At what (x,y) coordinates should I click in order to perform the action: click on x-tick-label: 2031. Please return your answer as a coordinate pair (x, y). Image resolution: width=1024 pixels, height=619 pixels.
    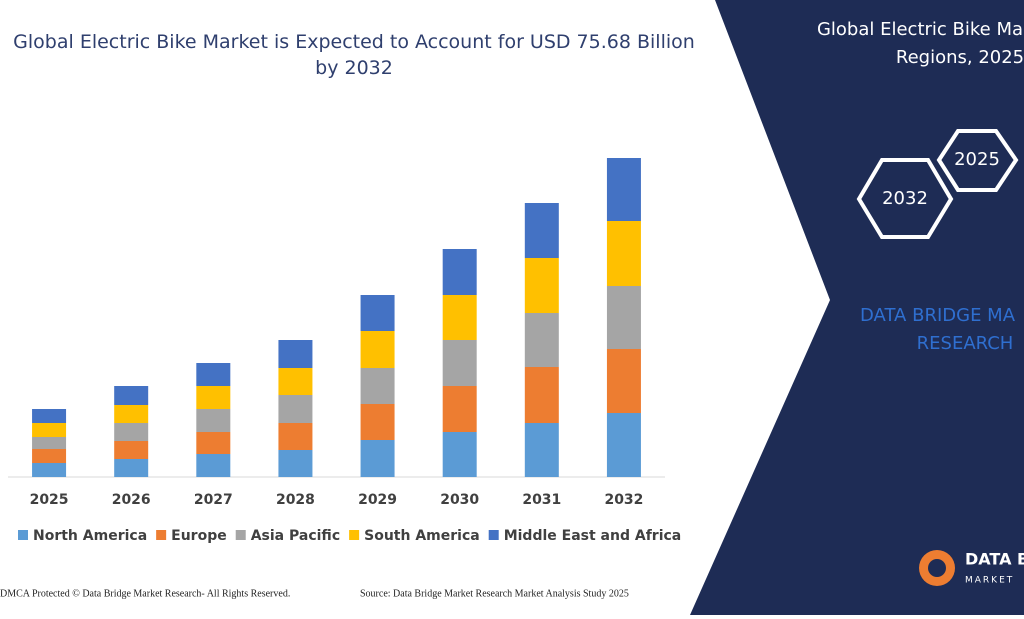
    Looking at the image, I should click on (541, 500).